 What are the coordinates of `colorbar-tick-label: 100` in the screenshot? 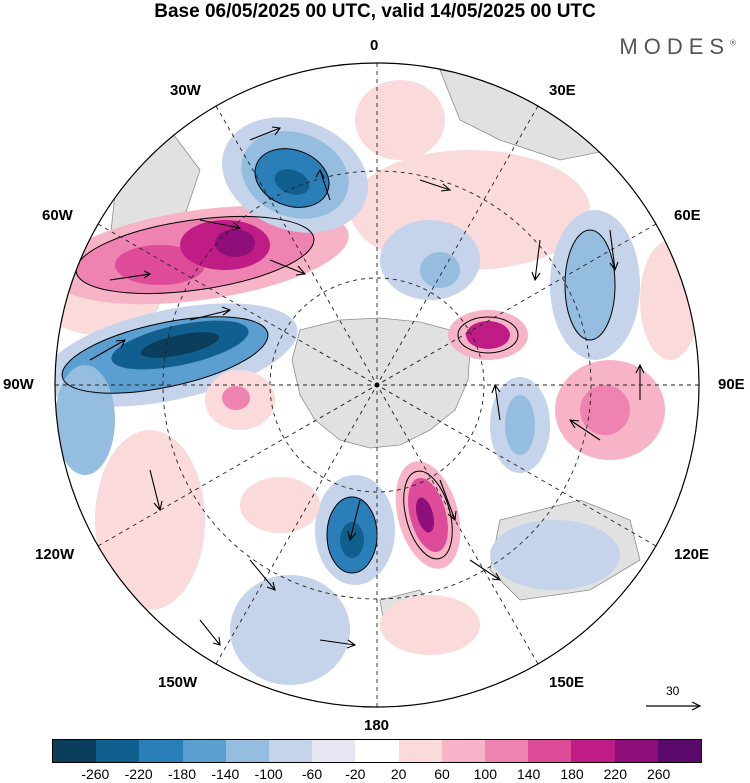 It's located at (485, 774).